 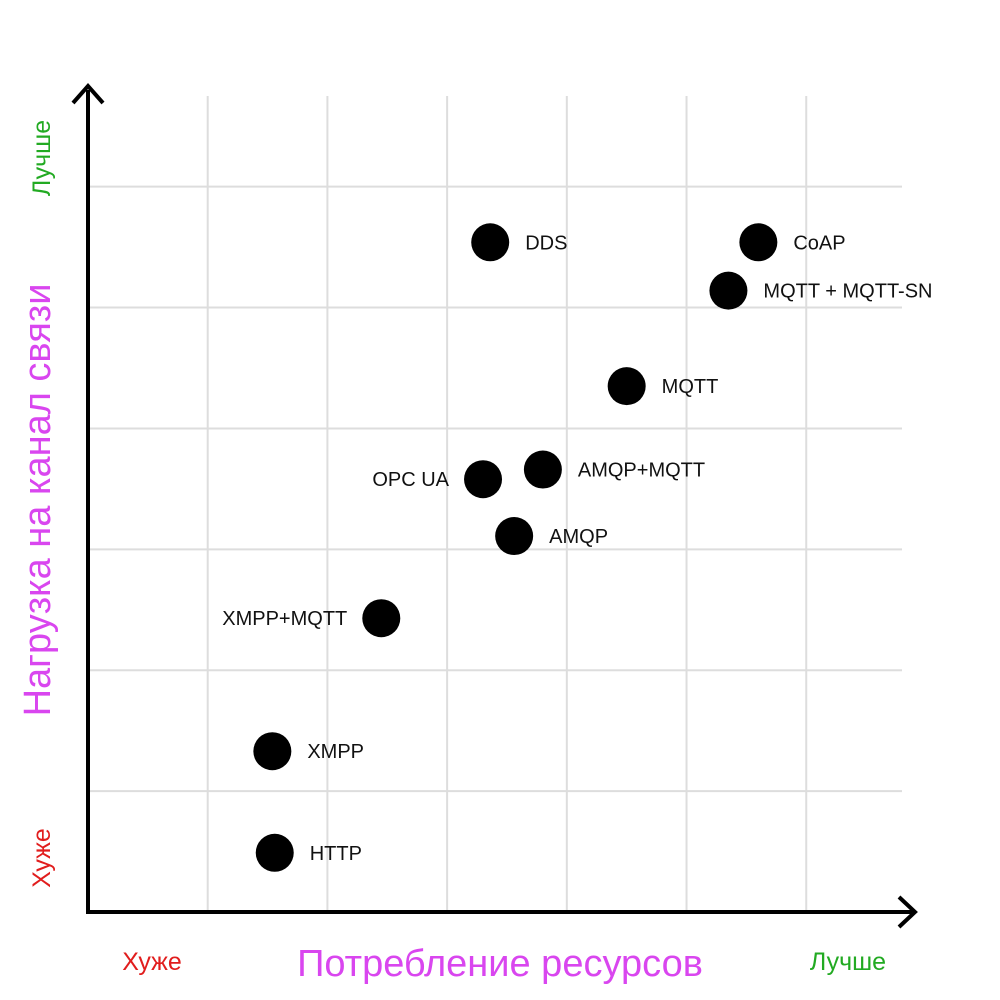 What do you see at coordinates (88, 93) in the screenshot?
I see `y-axis-arrow` at bounding box center [88, 93].